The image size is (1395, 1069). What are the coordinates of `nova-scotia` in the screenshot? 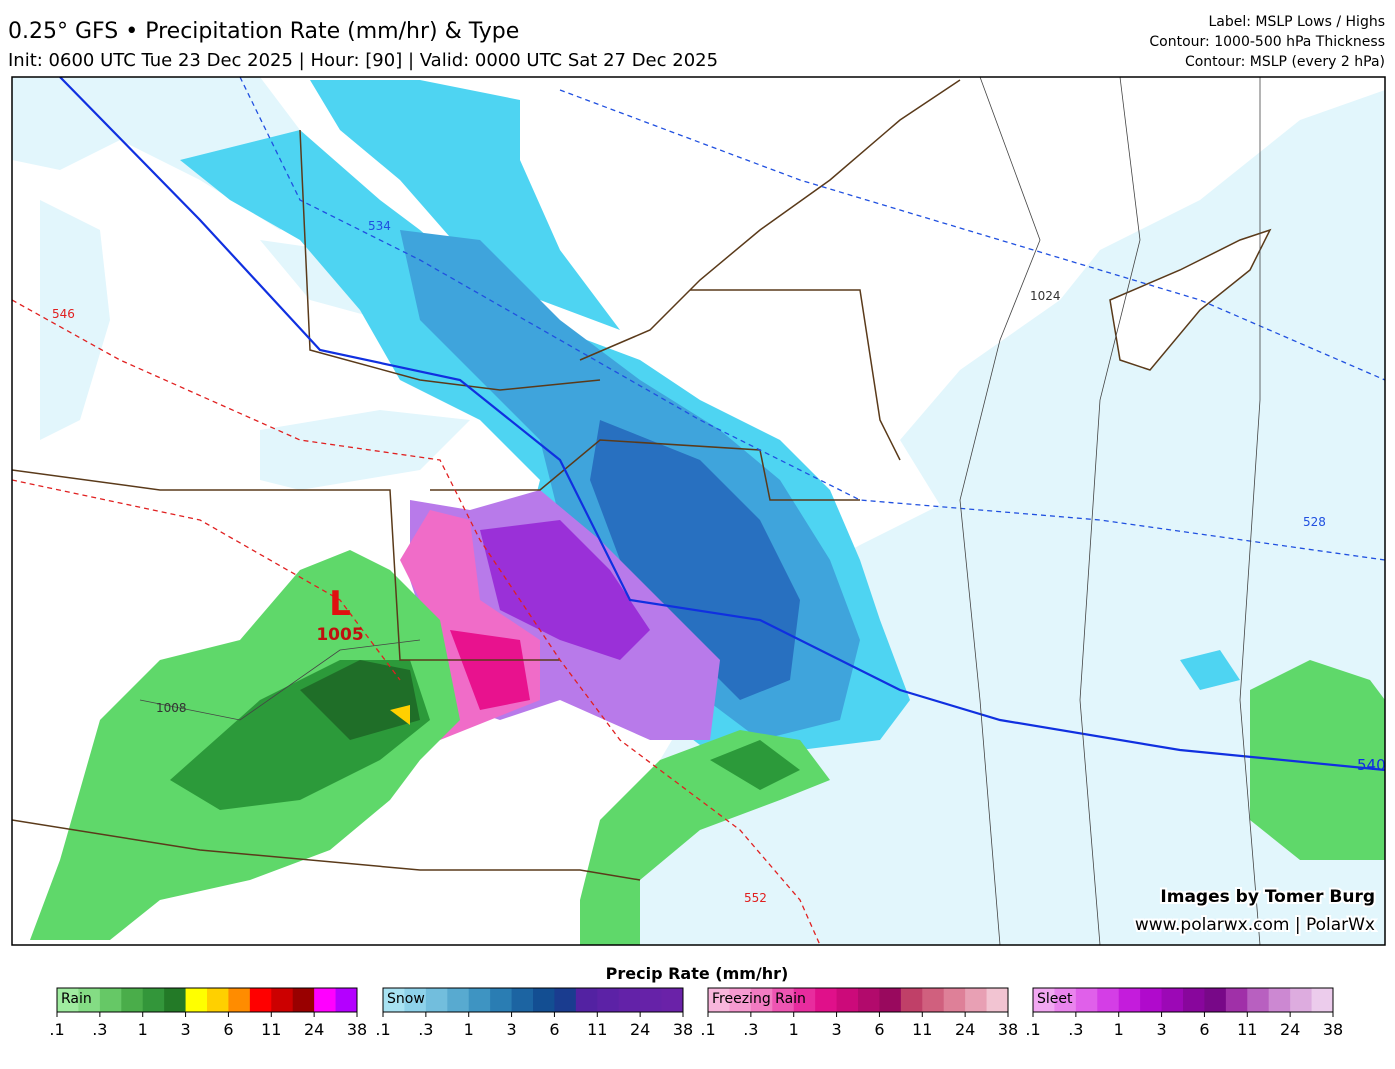 It's located at (1190, 299).